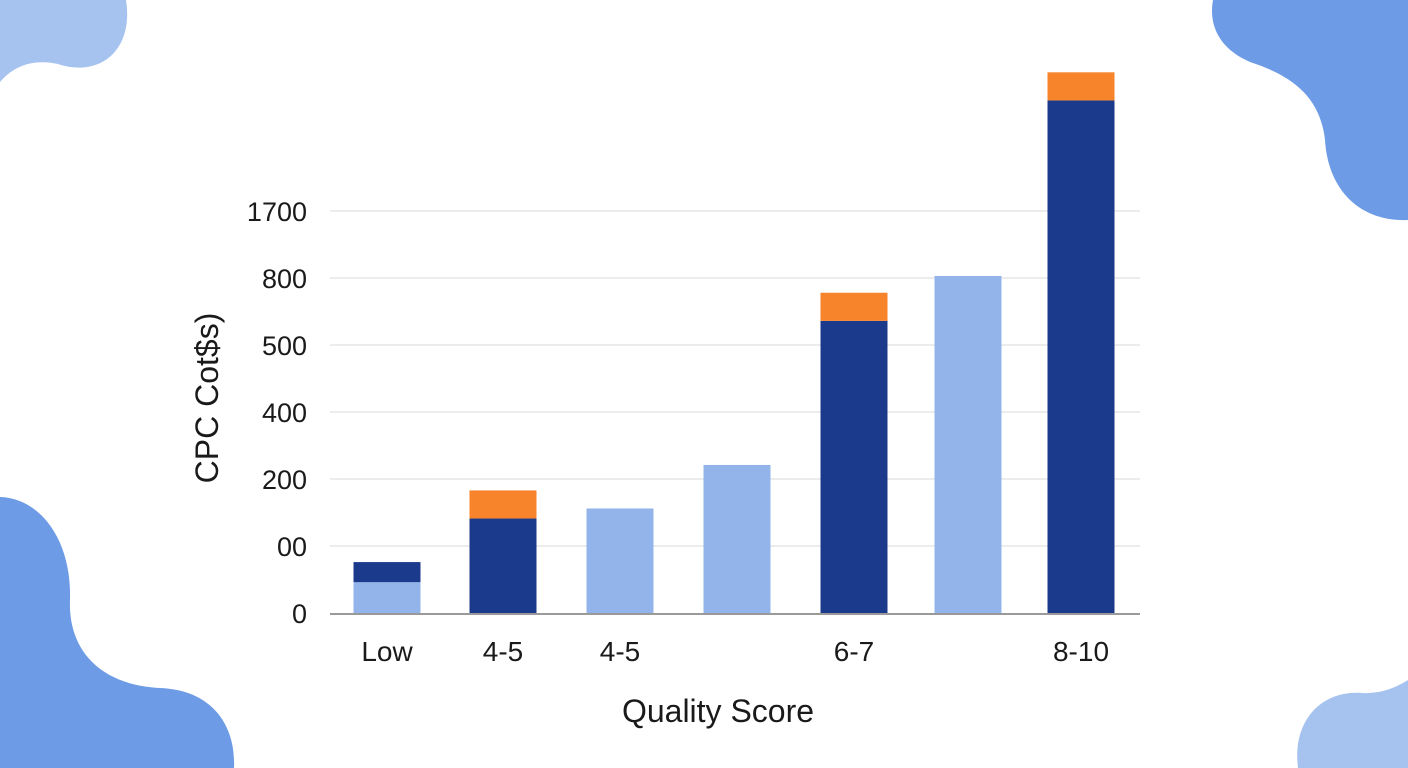  What do you see at coordinates (277, 212) in the screenshot?
I see `y-tick-label: 1700` at bounding box center [277, 212].